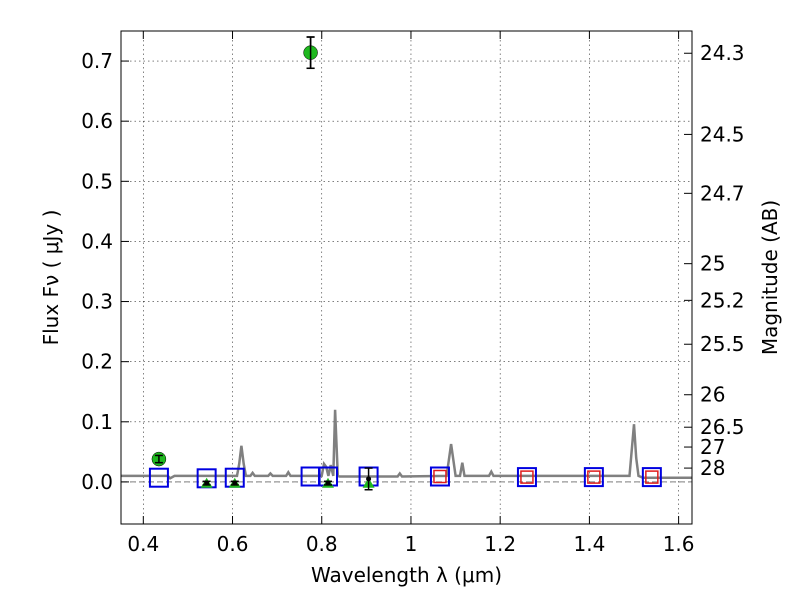  Describe the element at coordinates (411, 544) in the screenshot. I see `x-tick-label: 1` at that location.